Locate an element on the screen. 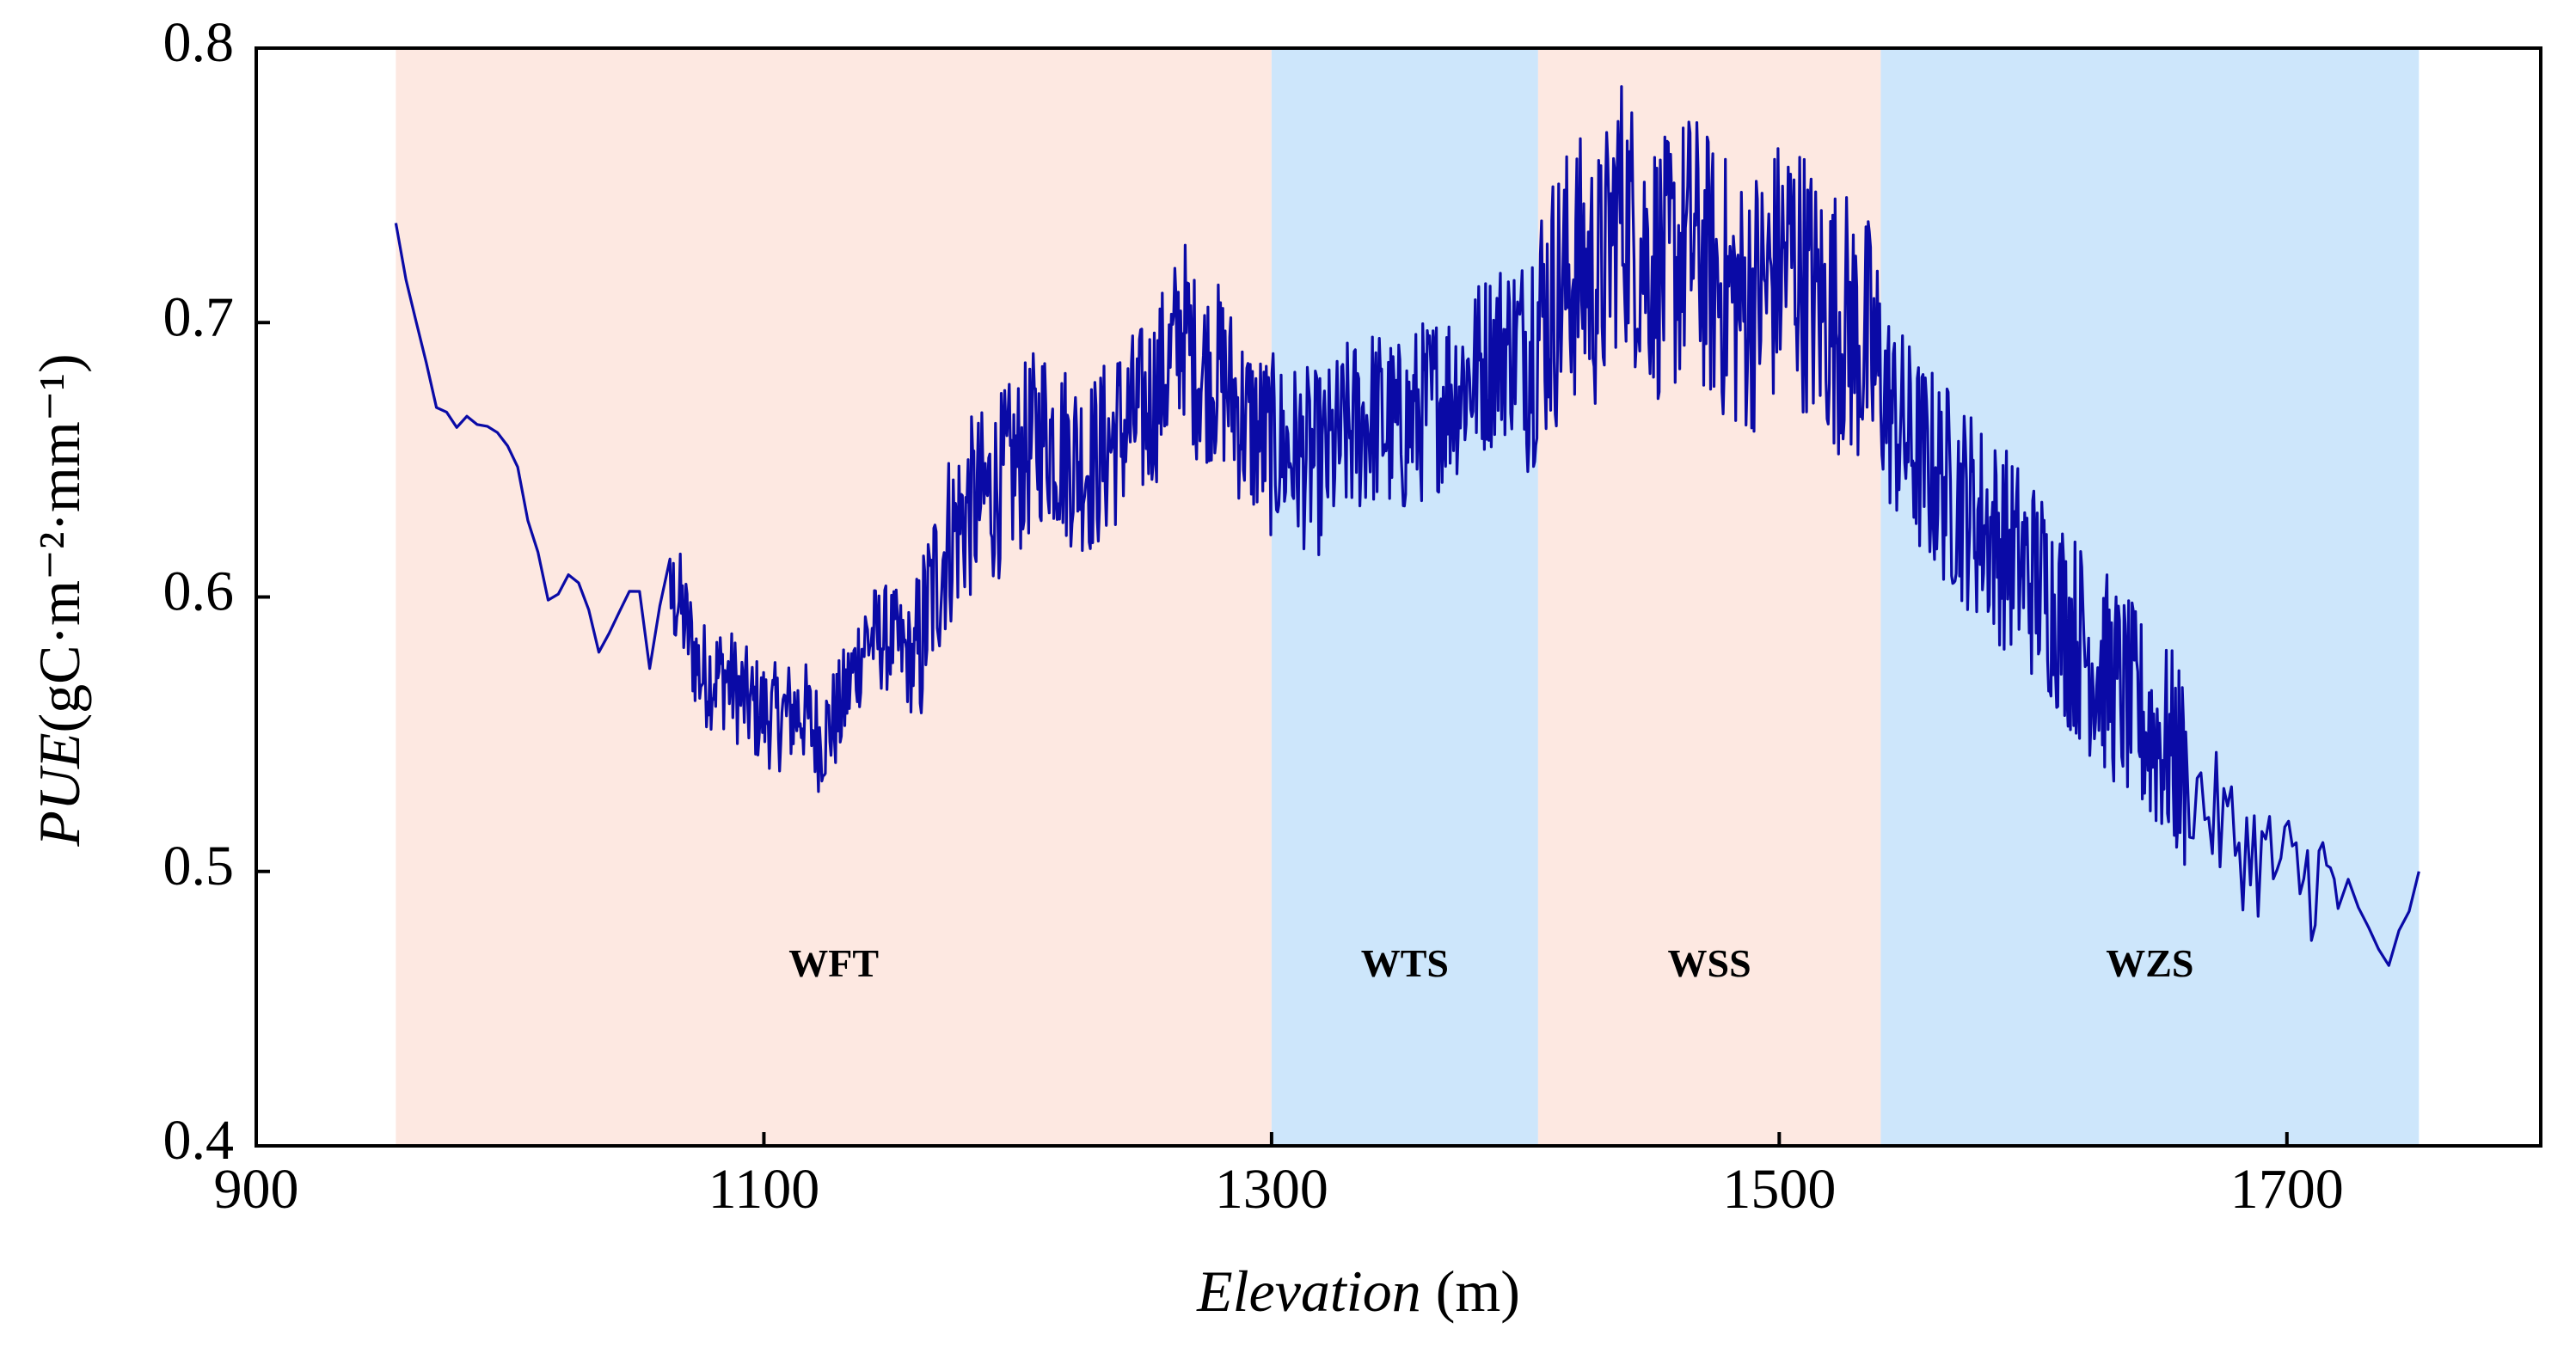  zone-label-wss: WSS is located at coordinates (1710, 963).